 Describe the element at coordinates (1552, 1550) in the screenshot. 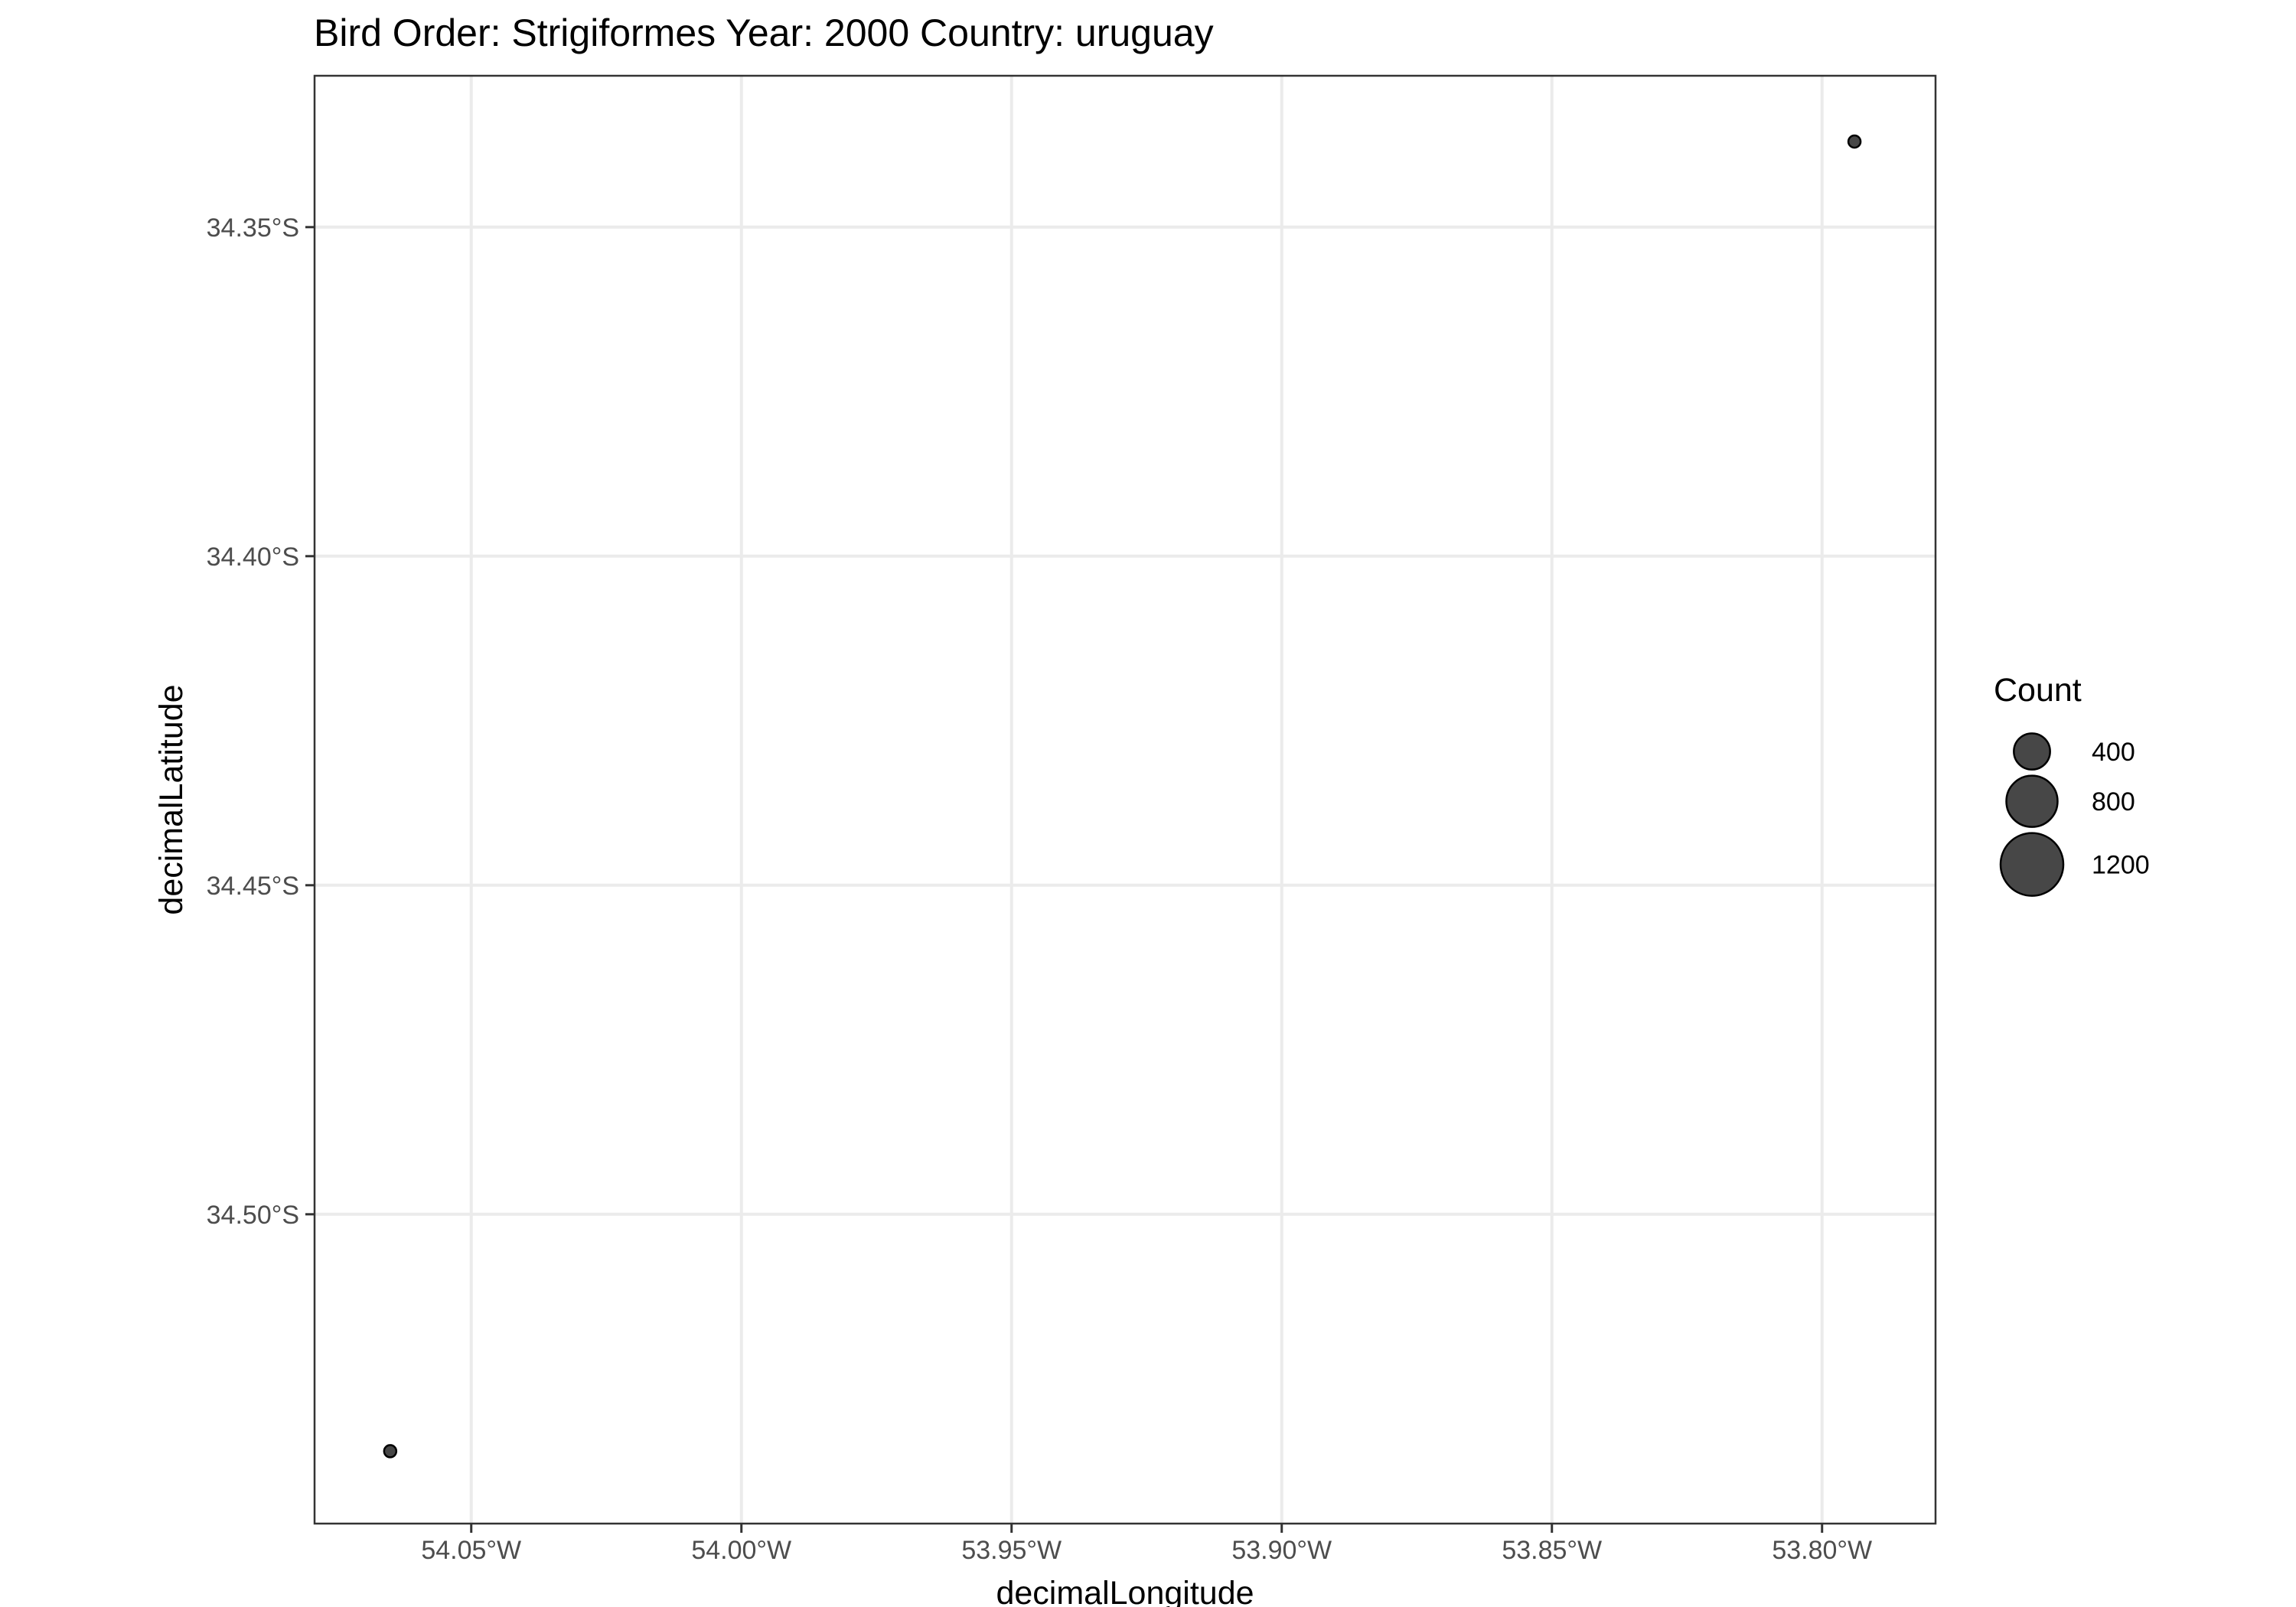

I see `x-tick-label: 53.85°W` at that location.